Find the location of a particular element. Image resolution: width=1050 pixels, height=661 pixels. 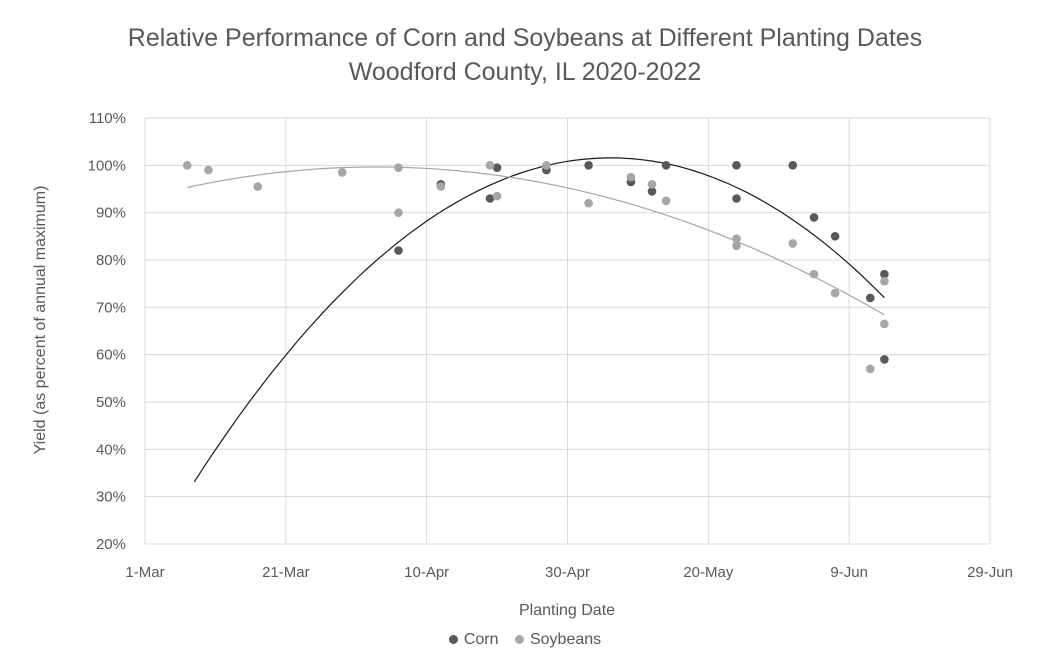

y-axis-title: Yield (as percent of annual maximum) is located at coordinates (40, 320).